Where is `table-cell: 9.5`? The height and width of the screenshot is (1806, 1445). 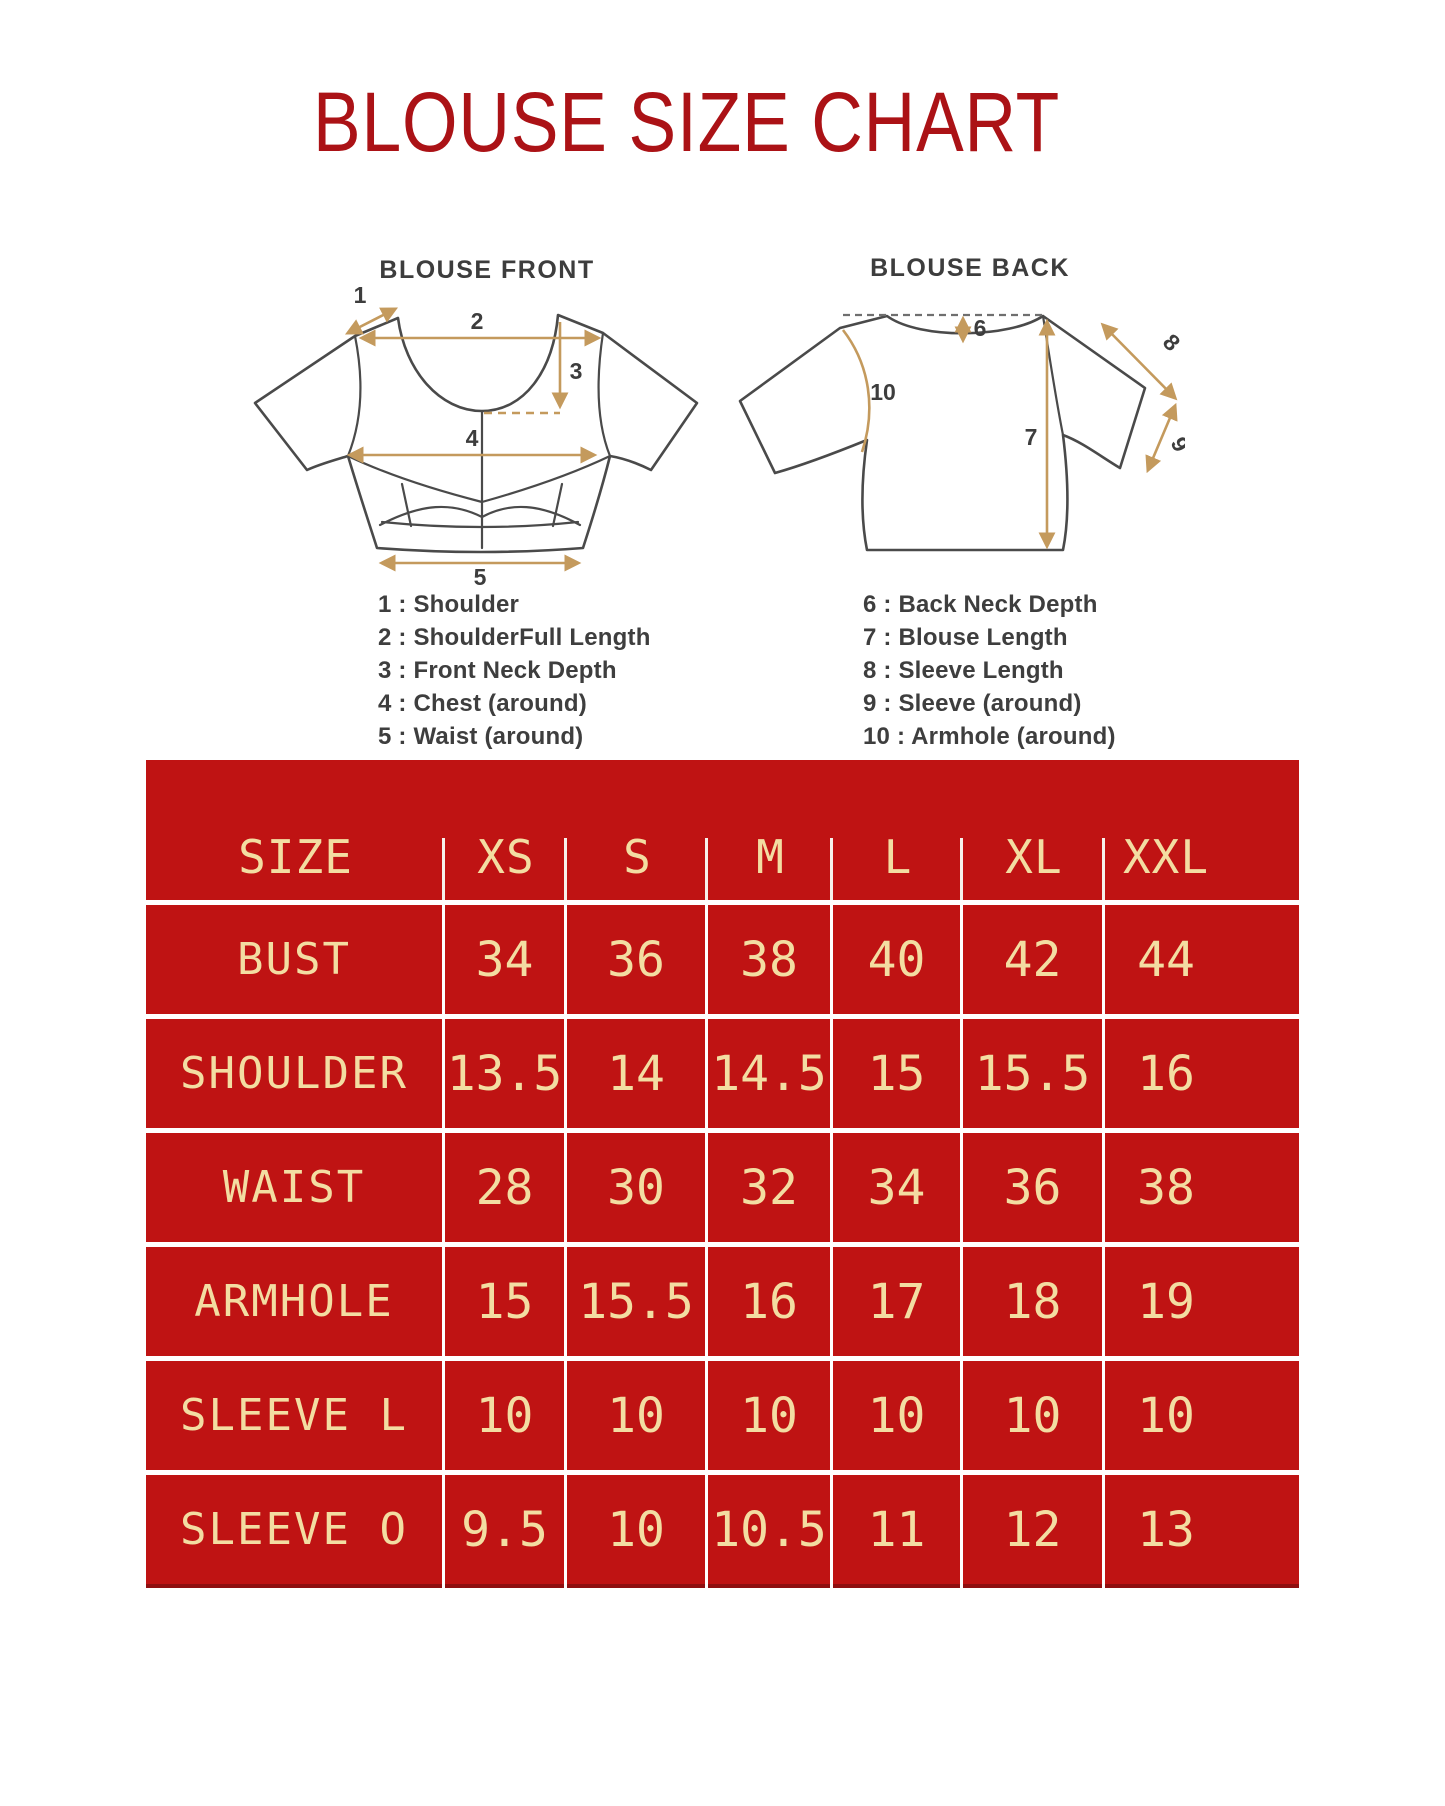 table-cell: 9.5 is located at coordinates (504, 1529).